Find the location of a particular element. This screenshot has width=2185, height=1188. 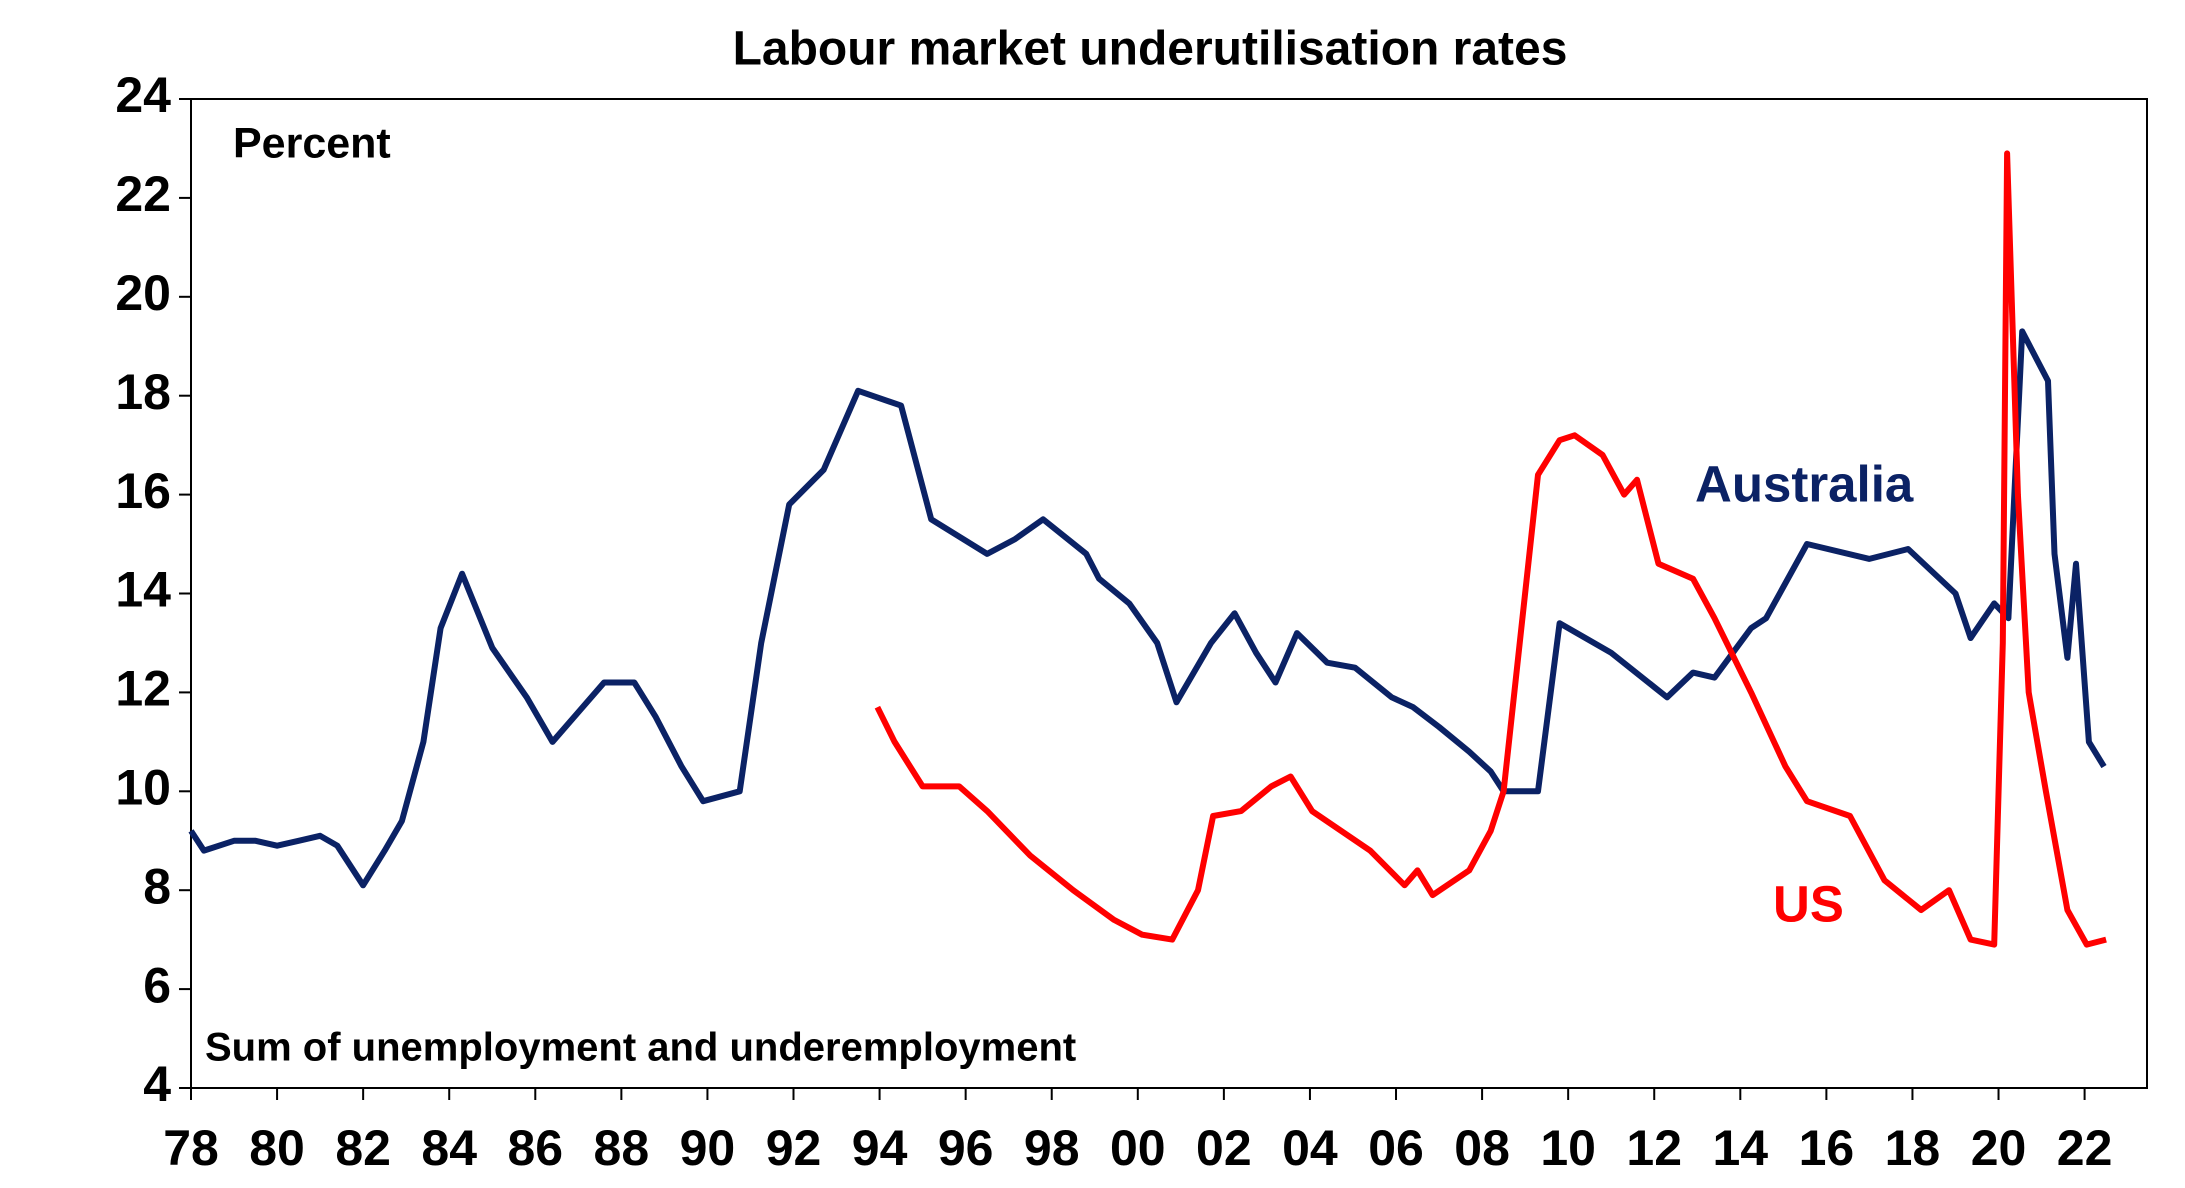

x-tick-label: 86 is located at coordinates (535, 1148).